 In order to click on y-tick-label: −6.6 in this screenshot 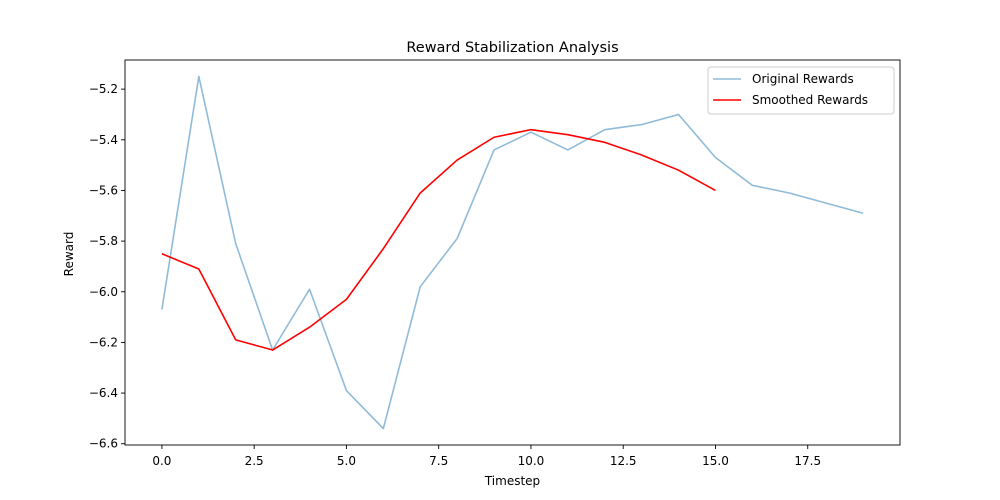, I will do `click(103, 444)`.